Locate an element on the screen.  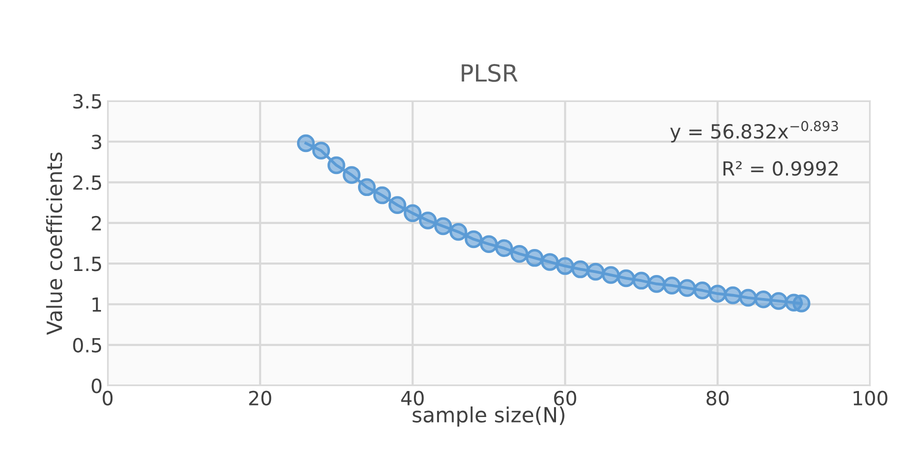
x-tick-label: 80 is located at coordinates (717, 398).